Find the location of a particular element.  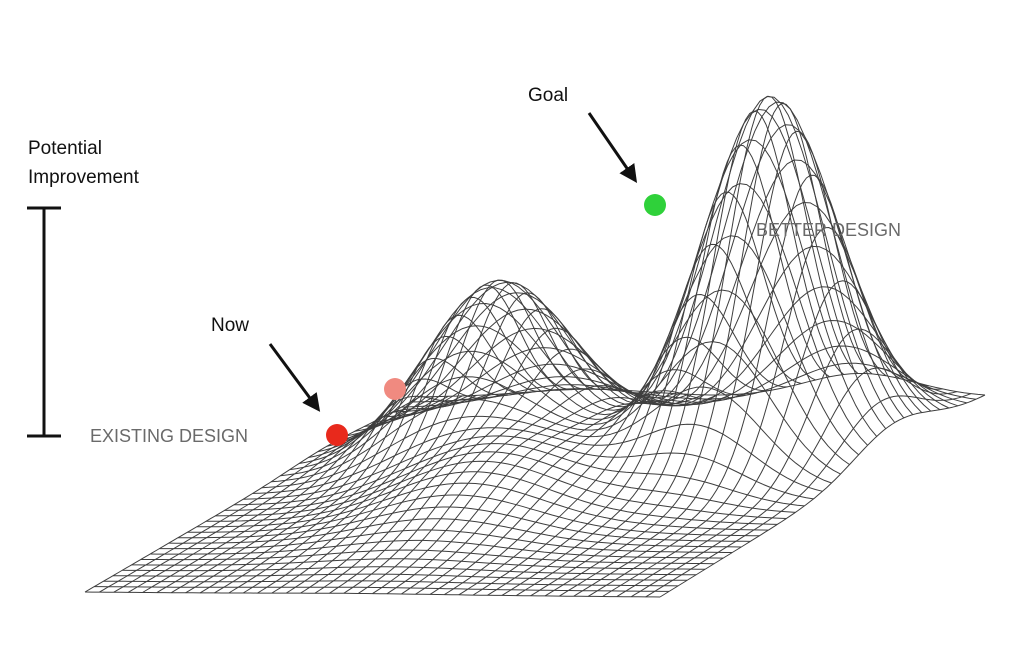

existing-design-label: EXISTING DESIGN is located at coordinates (169, 436).